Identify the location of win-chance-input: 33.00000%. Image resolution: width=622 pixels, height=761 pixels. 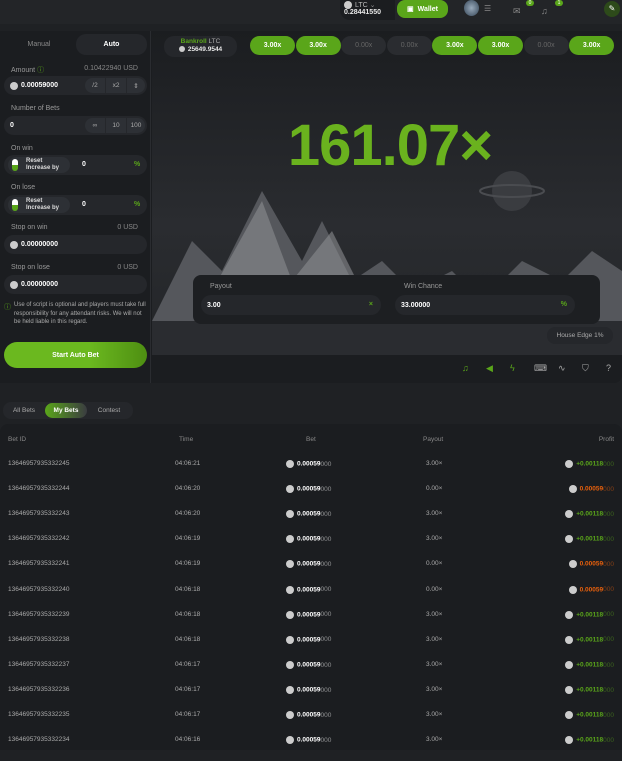
(485, 305).